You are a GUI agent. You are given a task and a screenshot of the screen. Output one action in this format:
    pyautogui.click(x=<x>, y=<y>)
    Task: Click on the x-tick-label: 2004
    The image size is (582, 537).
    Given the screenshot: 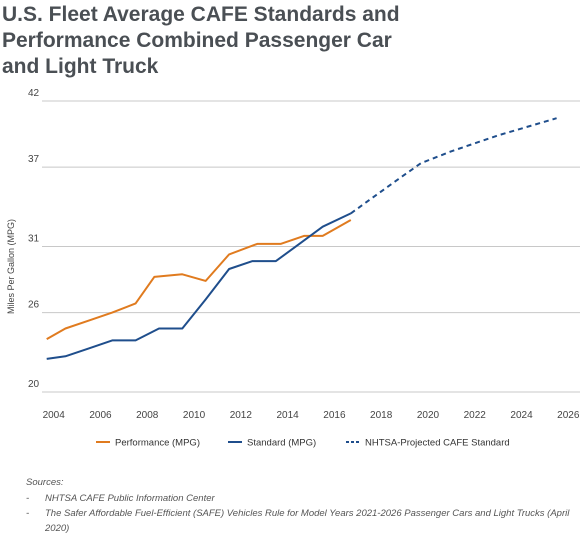 What is the action you would take?
    pyautogui.click(x=54, y=415)
    